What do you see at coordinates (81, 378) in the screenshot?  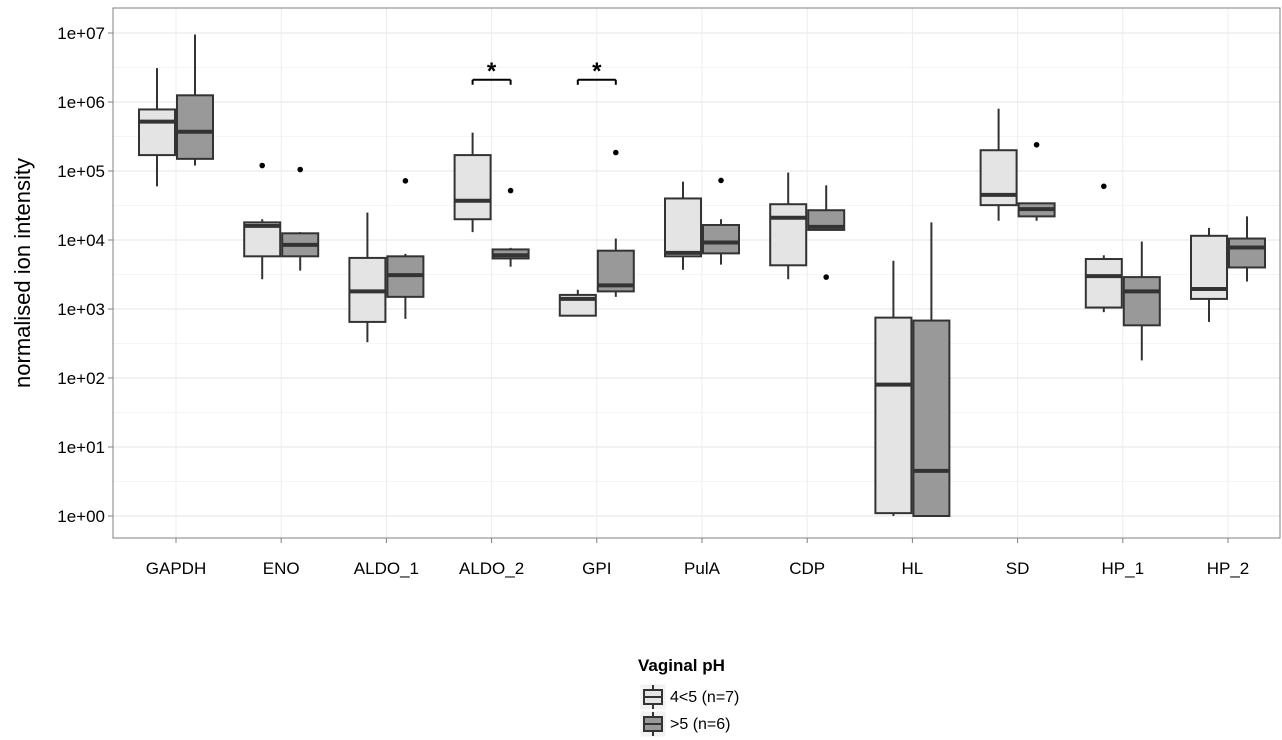 I see `y-tick-label: 1e+02` at bounding box center [81, 378].